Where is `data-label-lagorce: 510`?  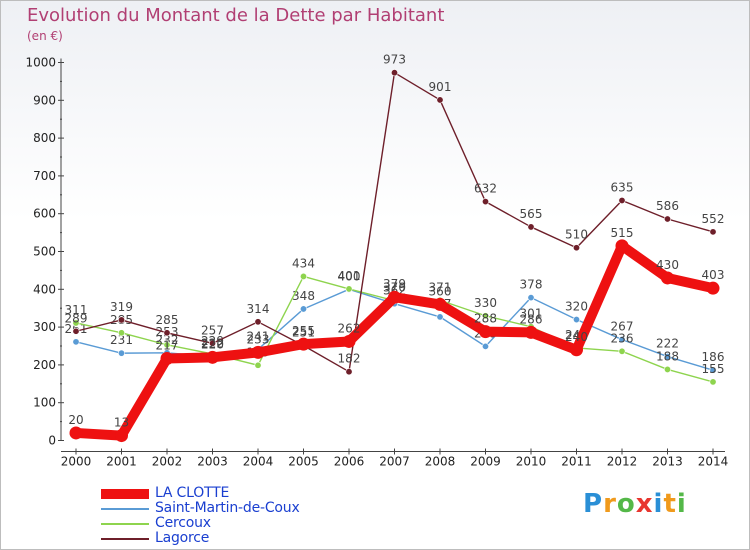 data-label-lagorce: 510 is located at coordinates (576, 235).